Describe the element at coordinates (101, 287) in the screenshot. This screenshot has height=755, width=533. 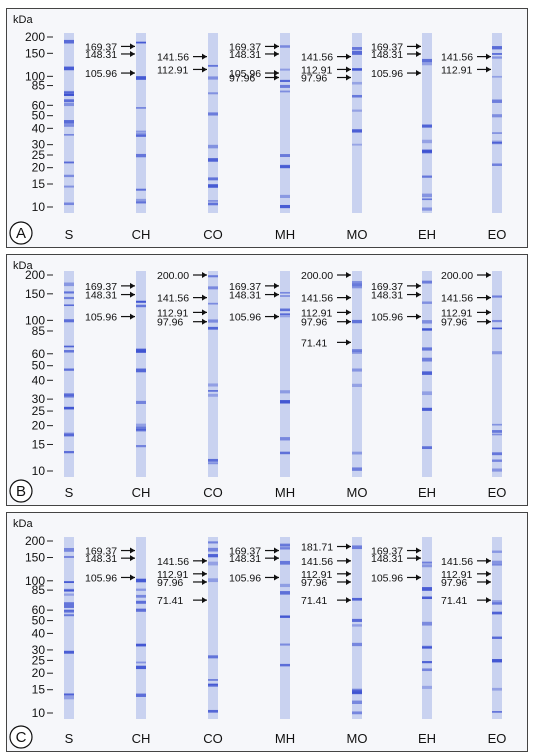
I see `band-mw-label: 169.37` at that location.